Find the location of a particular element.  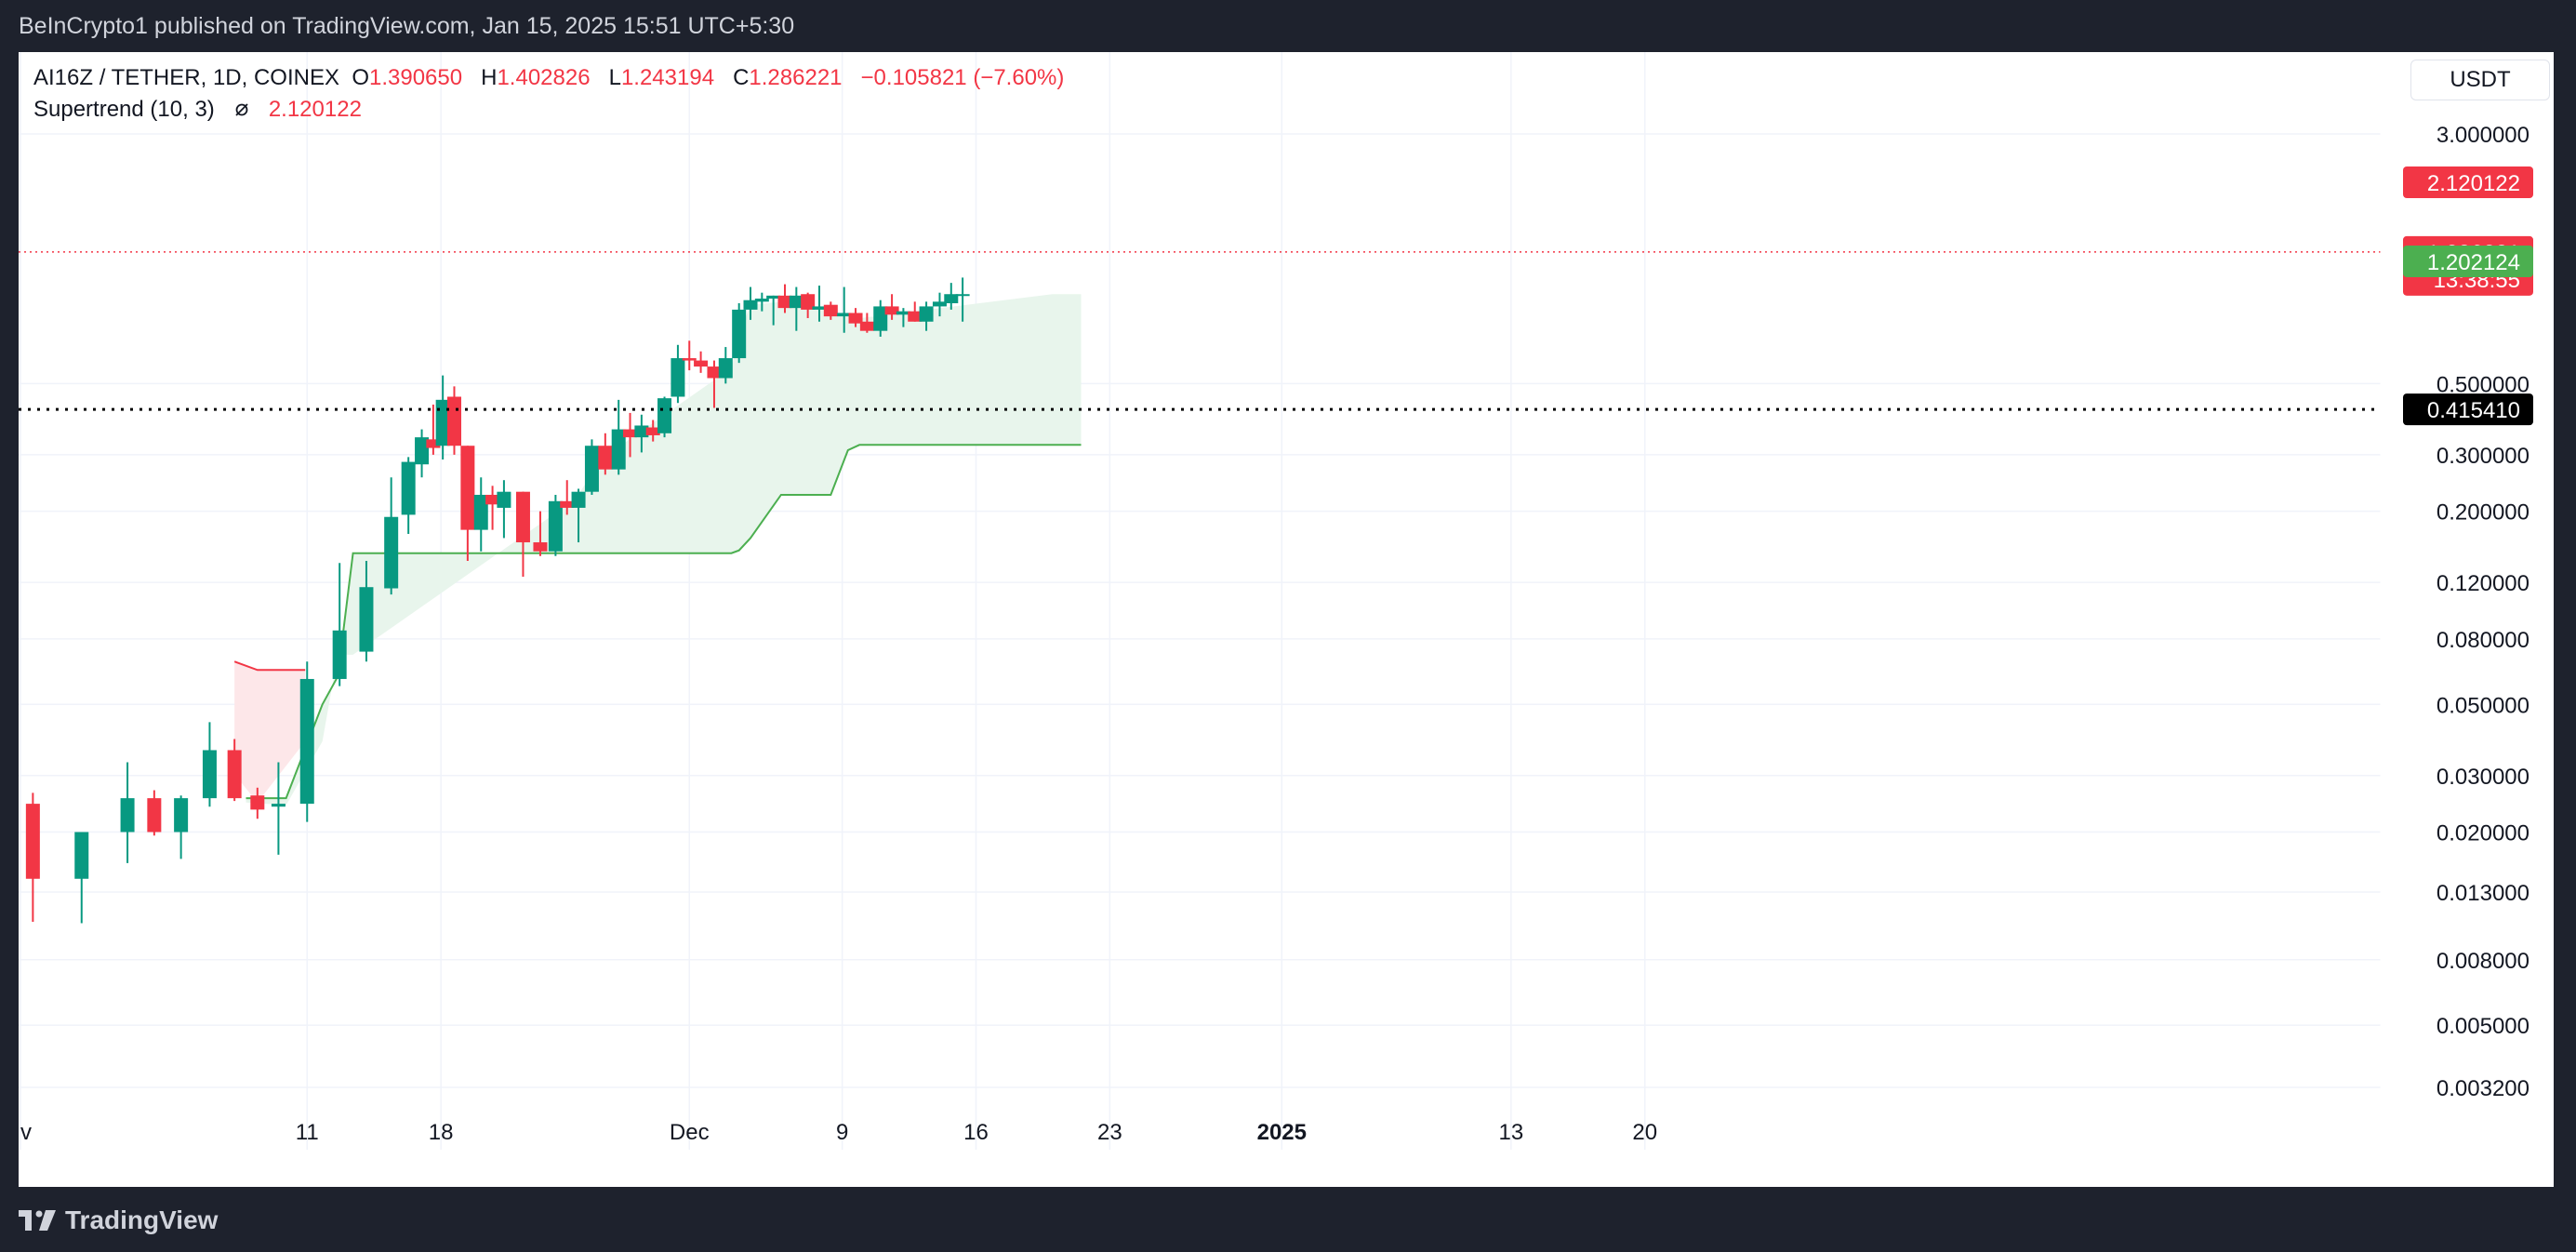

price-label-text: 0.415410 is located at coordinates (2473, 410).